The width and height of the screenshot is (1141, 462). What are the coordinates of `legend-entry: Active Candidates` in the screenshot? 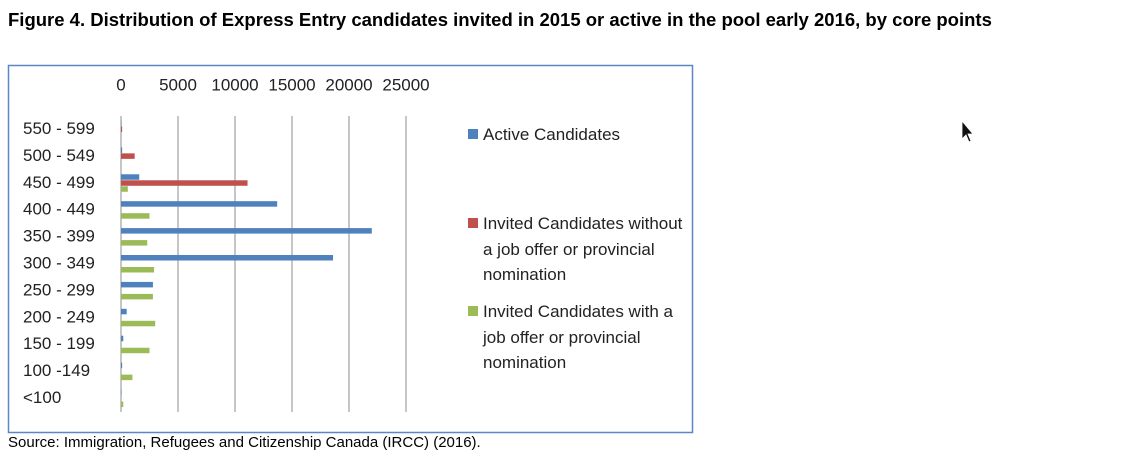 It's located at (580, 135).